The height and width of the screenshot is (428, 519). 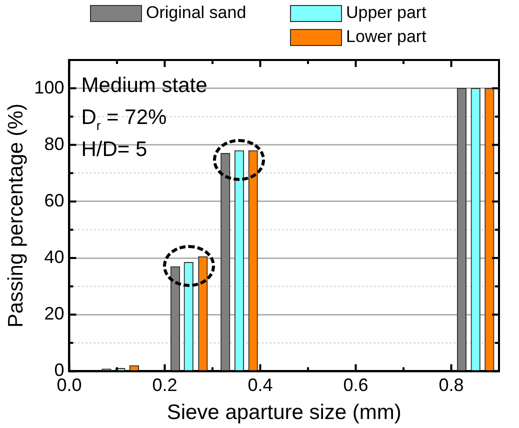 What do you see at coordinates (355, 384) in the screenshot?
I see `x-tick-label: 0.6` at bounding box center [355, 384].